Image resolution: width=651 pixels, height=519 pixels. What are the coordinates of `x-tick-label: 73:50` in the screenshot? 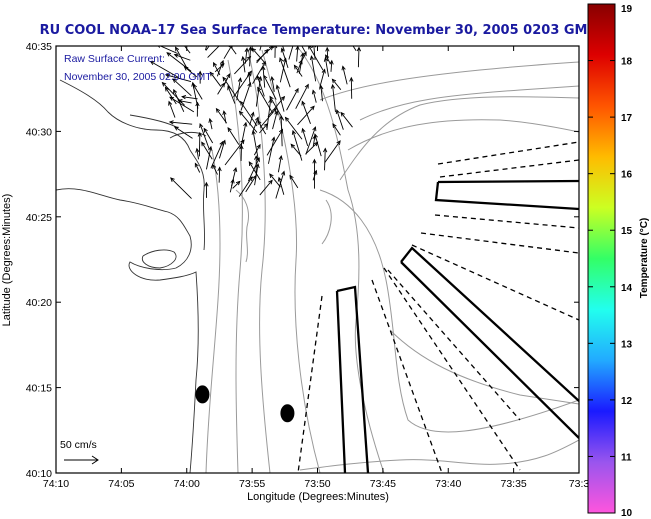 It's located at (317, 484).